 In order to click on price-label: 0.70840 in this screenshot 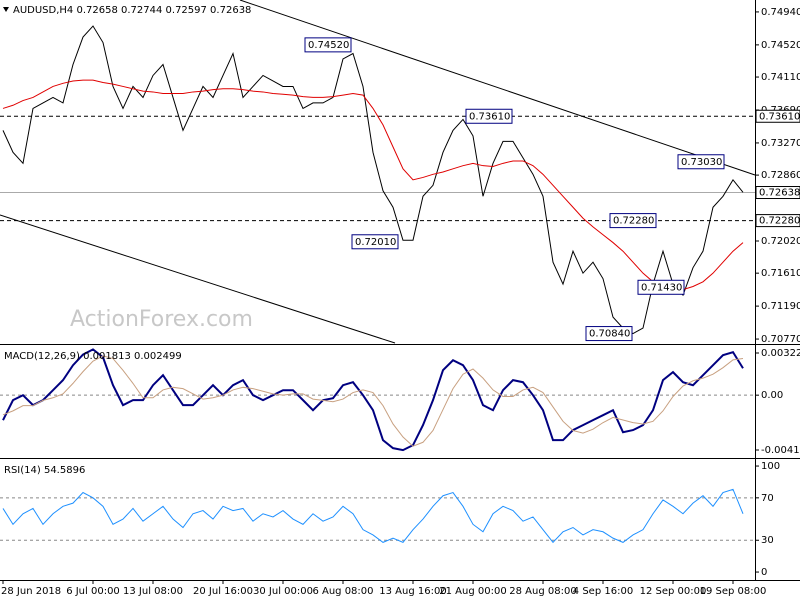, I will do `click(609, 334)`.